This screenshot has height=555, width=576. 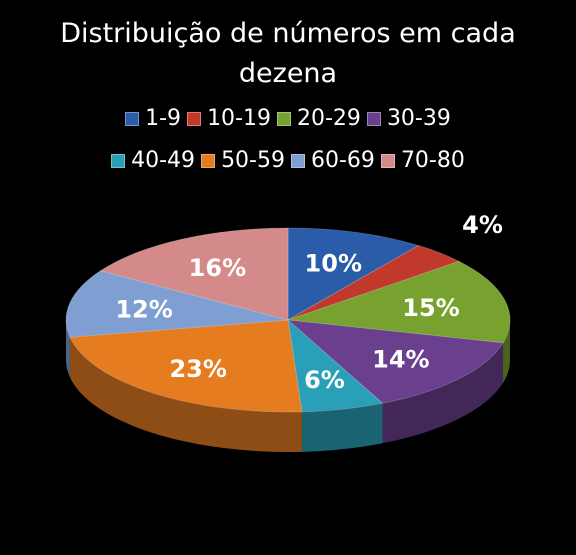 I want to click on legend-item: 50-59, so click(x=243, y=160).